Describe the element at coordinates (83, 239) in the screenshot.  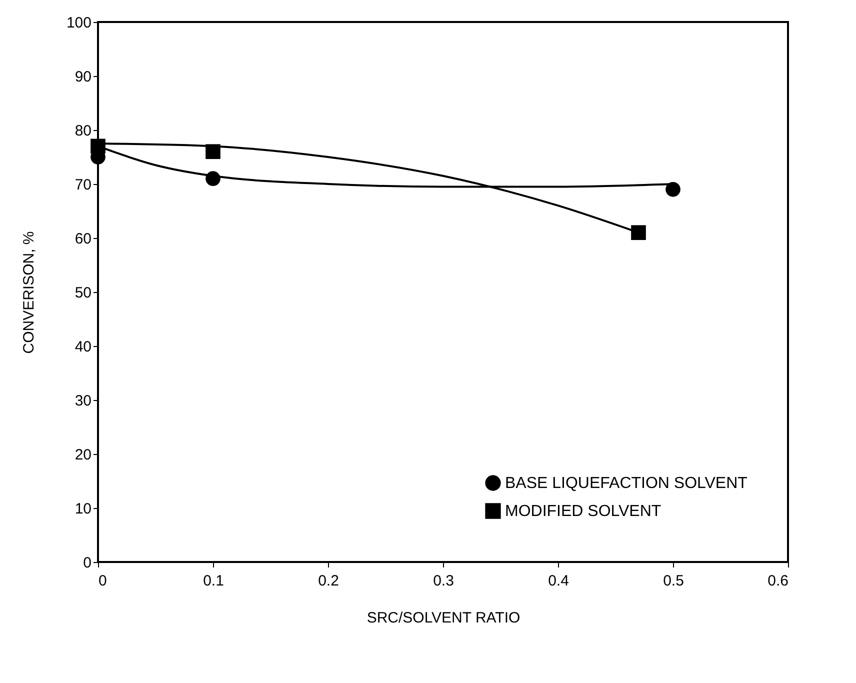
I see `y-tick-label: 60` at that location.